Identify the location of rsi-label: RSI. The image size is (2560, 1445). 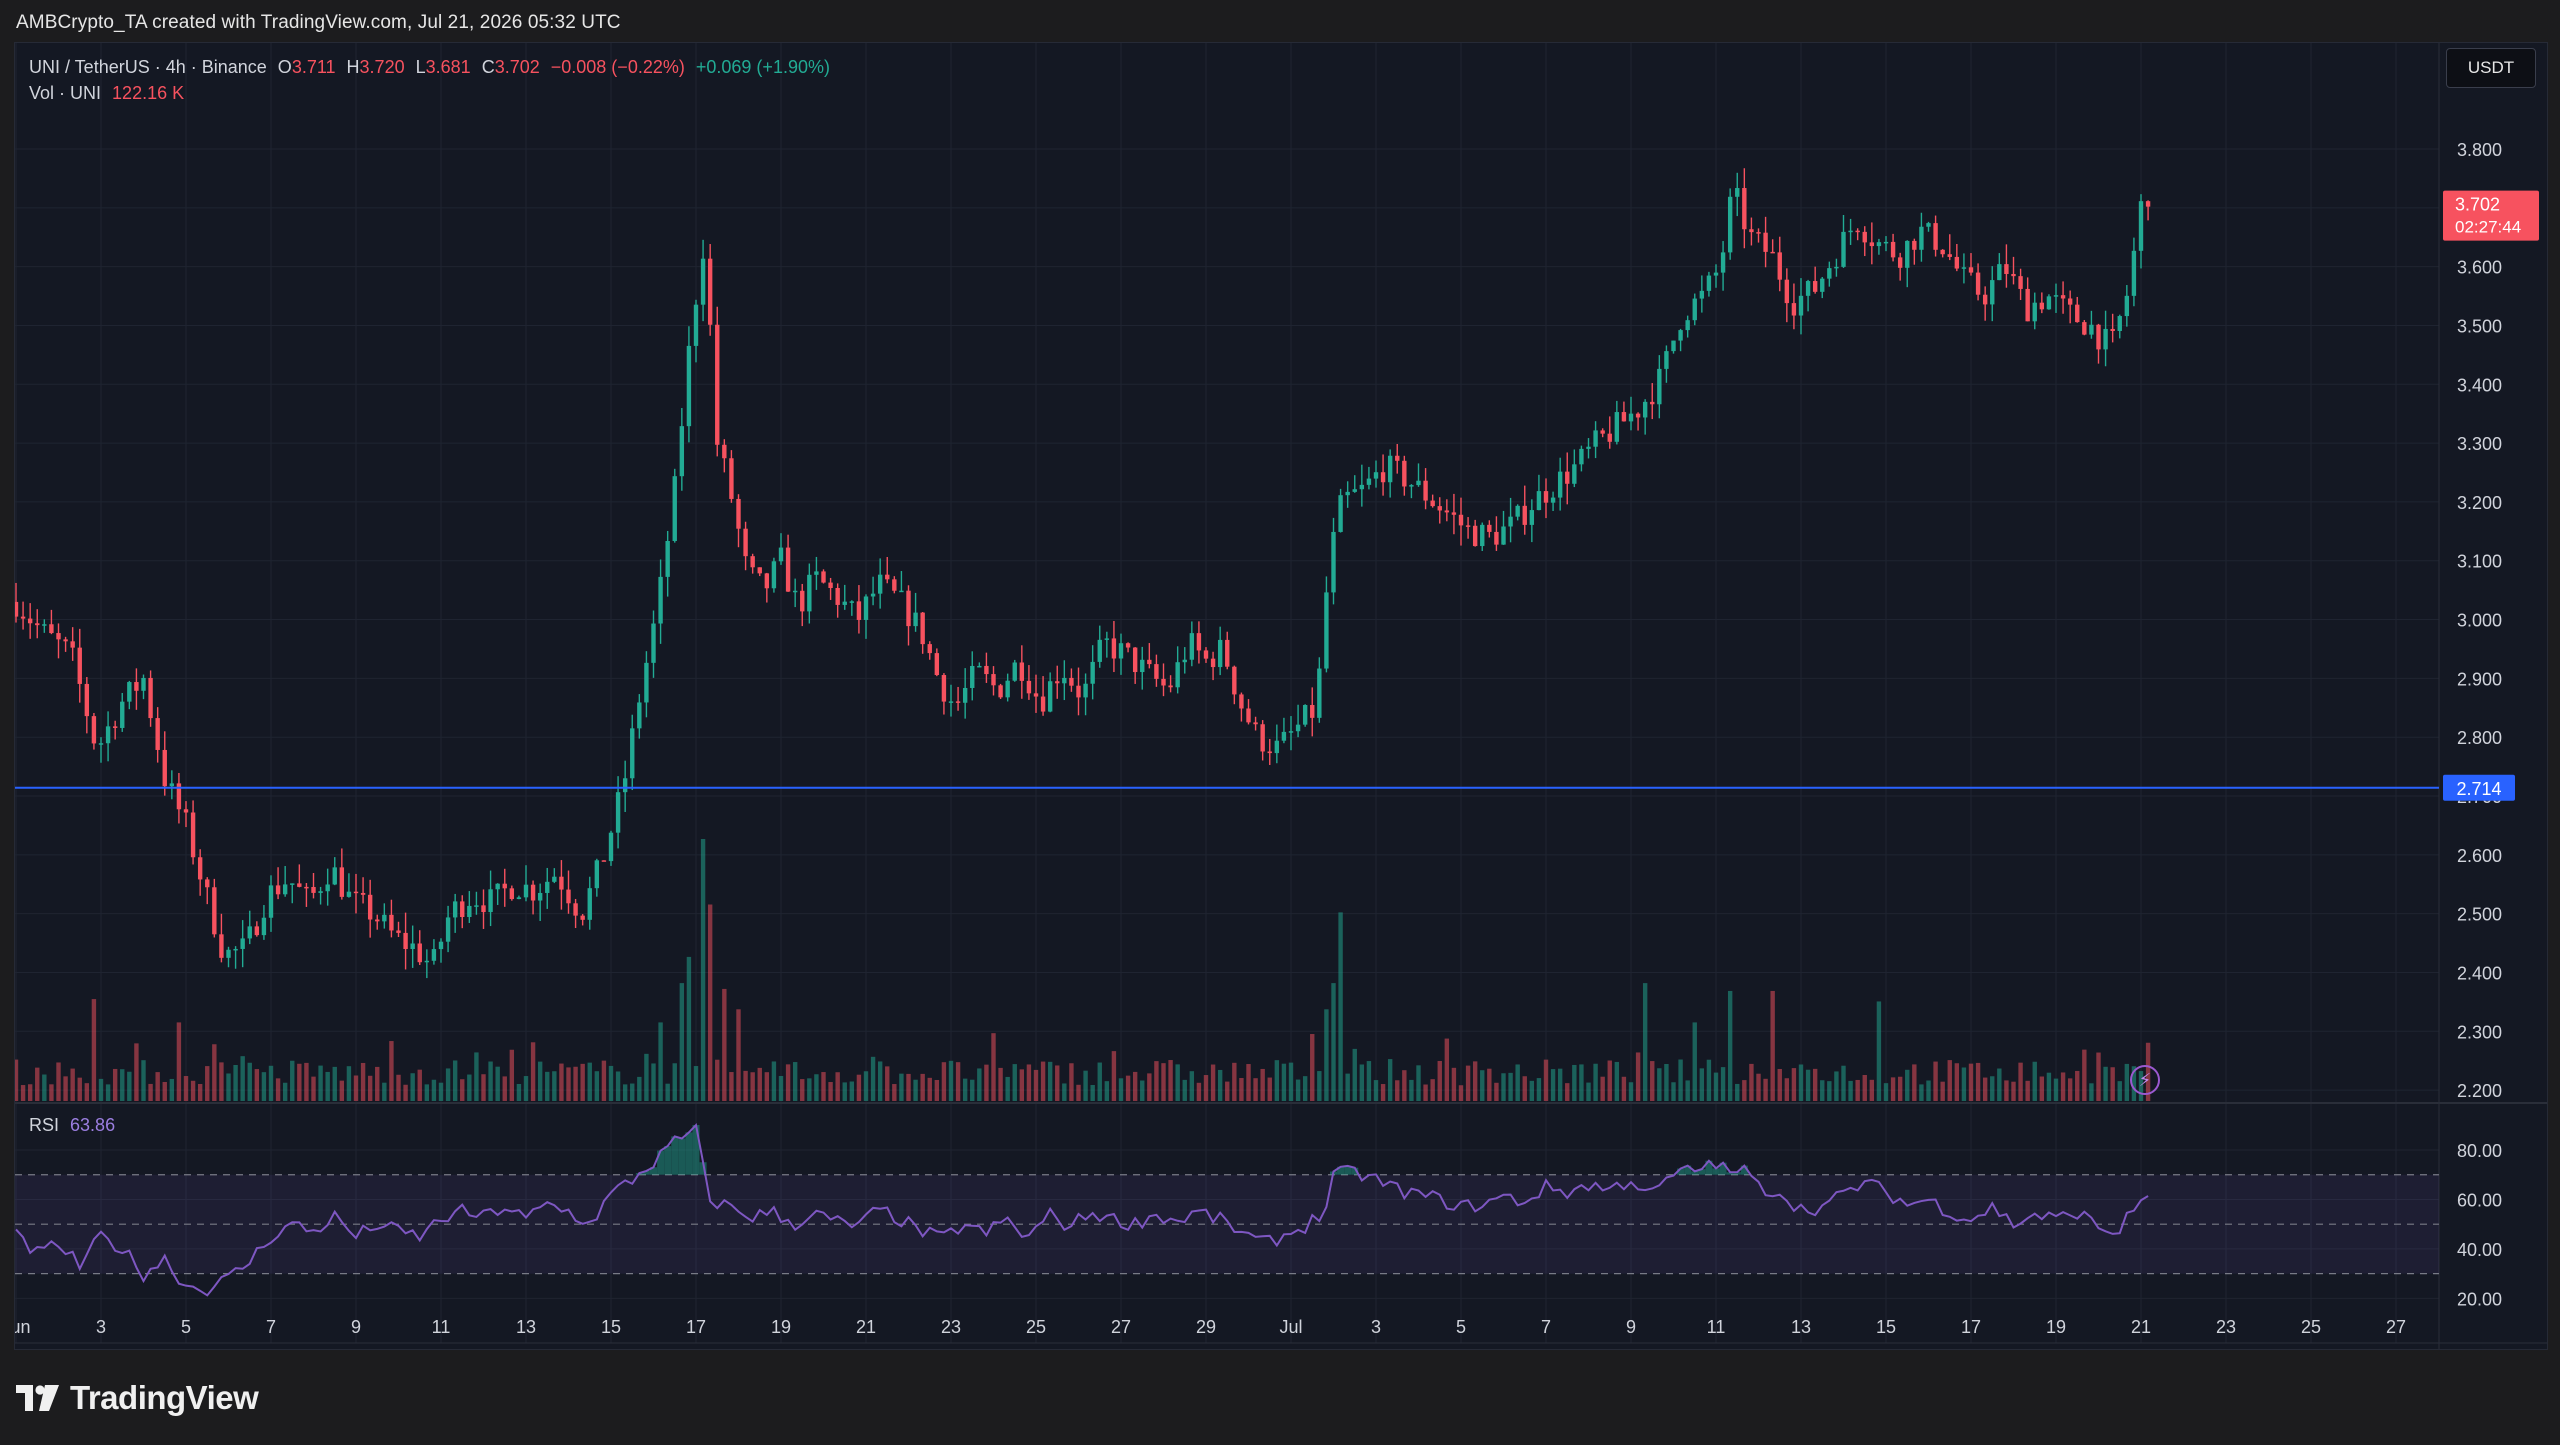
(44, 1125).